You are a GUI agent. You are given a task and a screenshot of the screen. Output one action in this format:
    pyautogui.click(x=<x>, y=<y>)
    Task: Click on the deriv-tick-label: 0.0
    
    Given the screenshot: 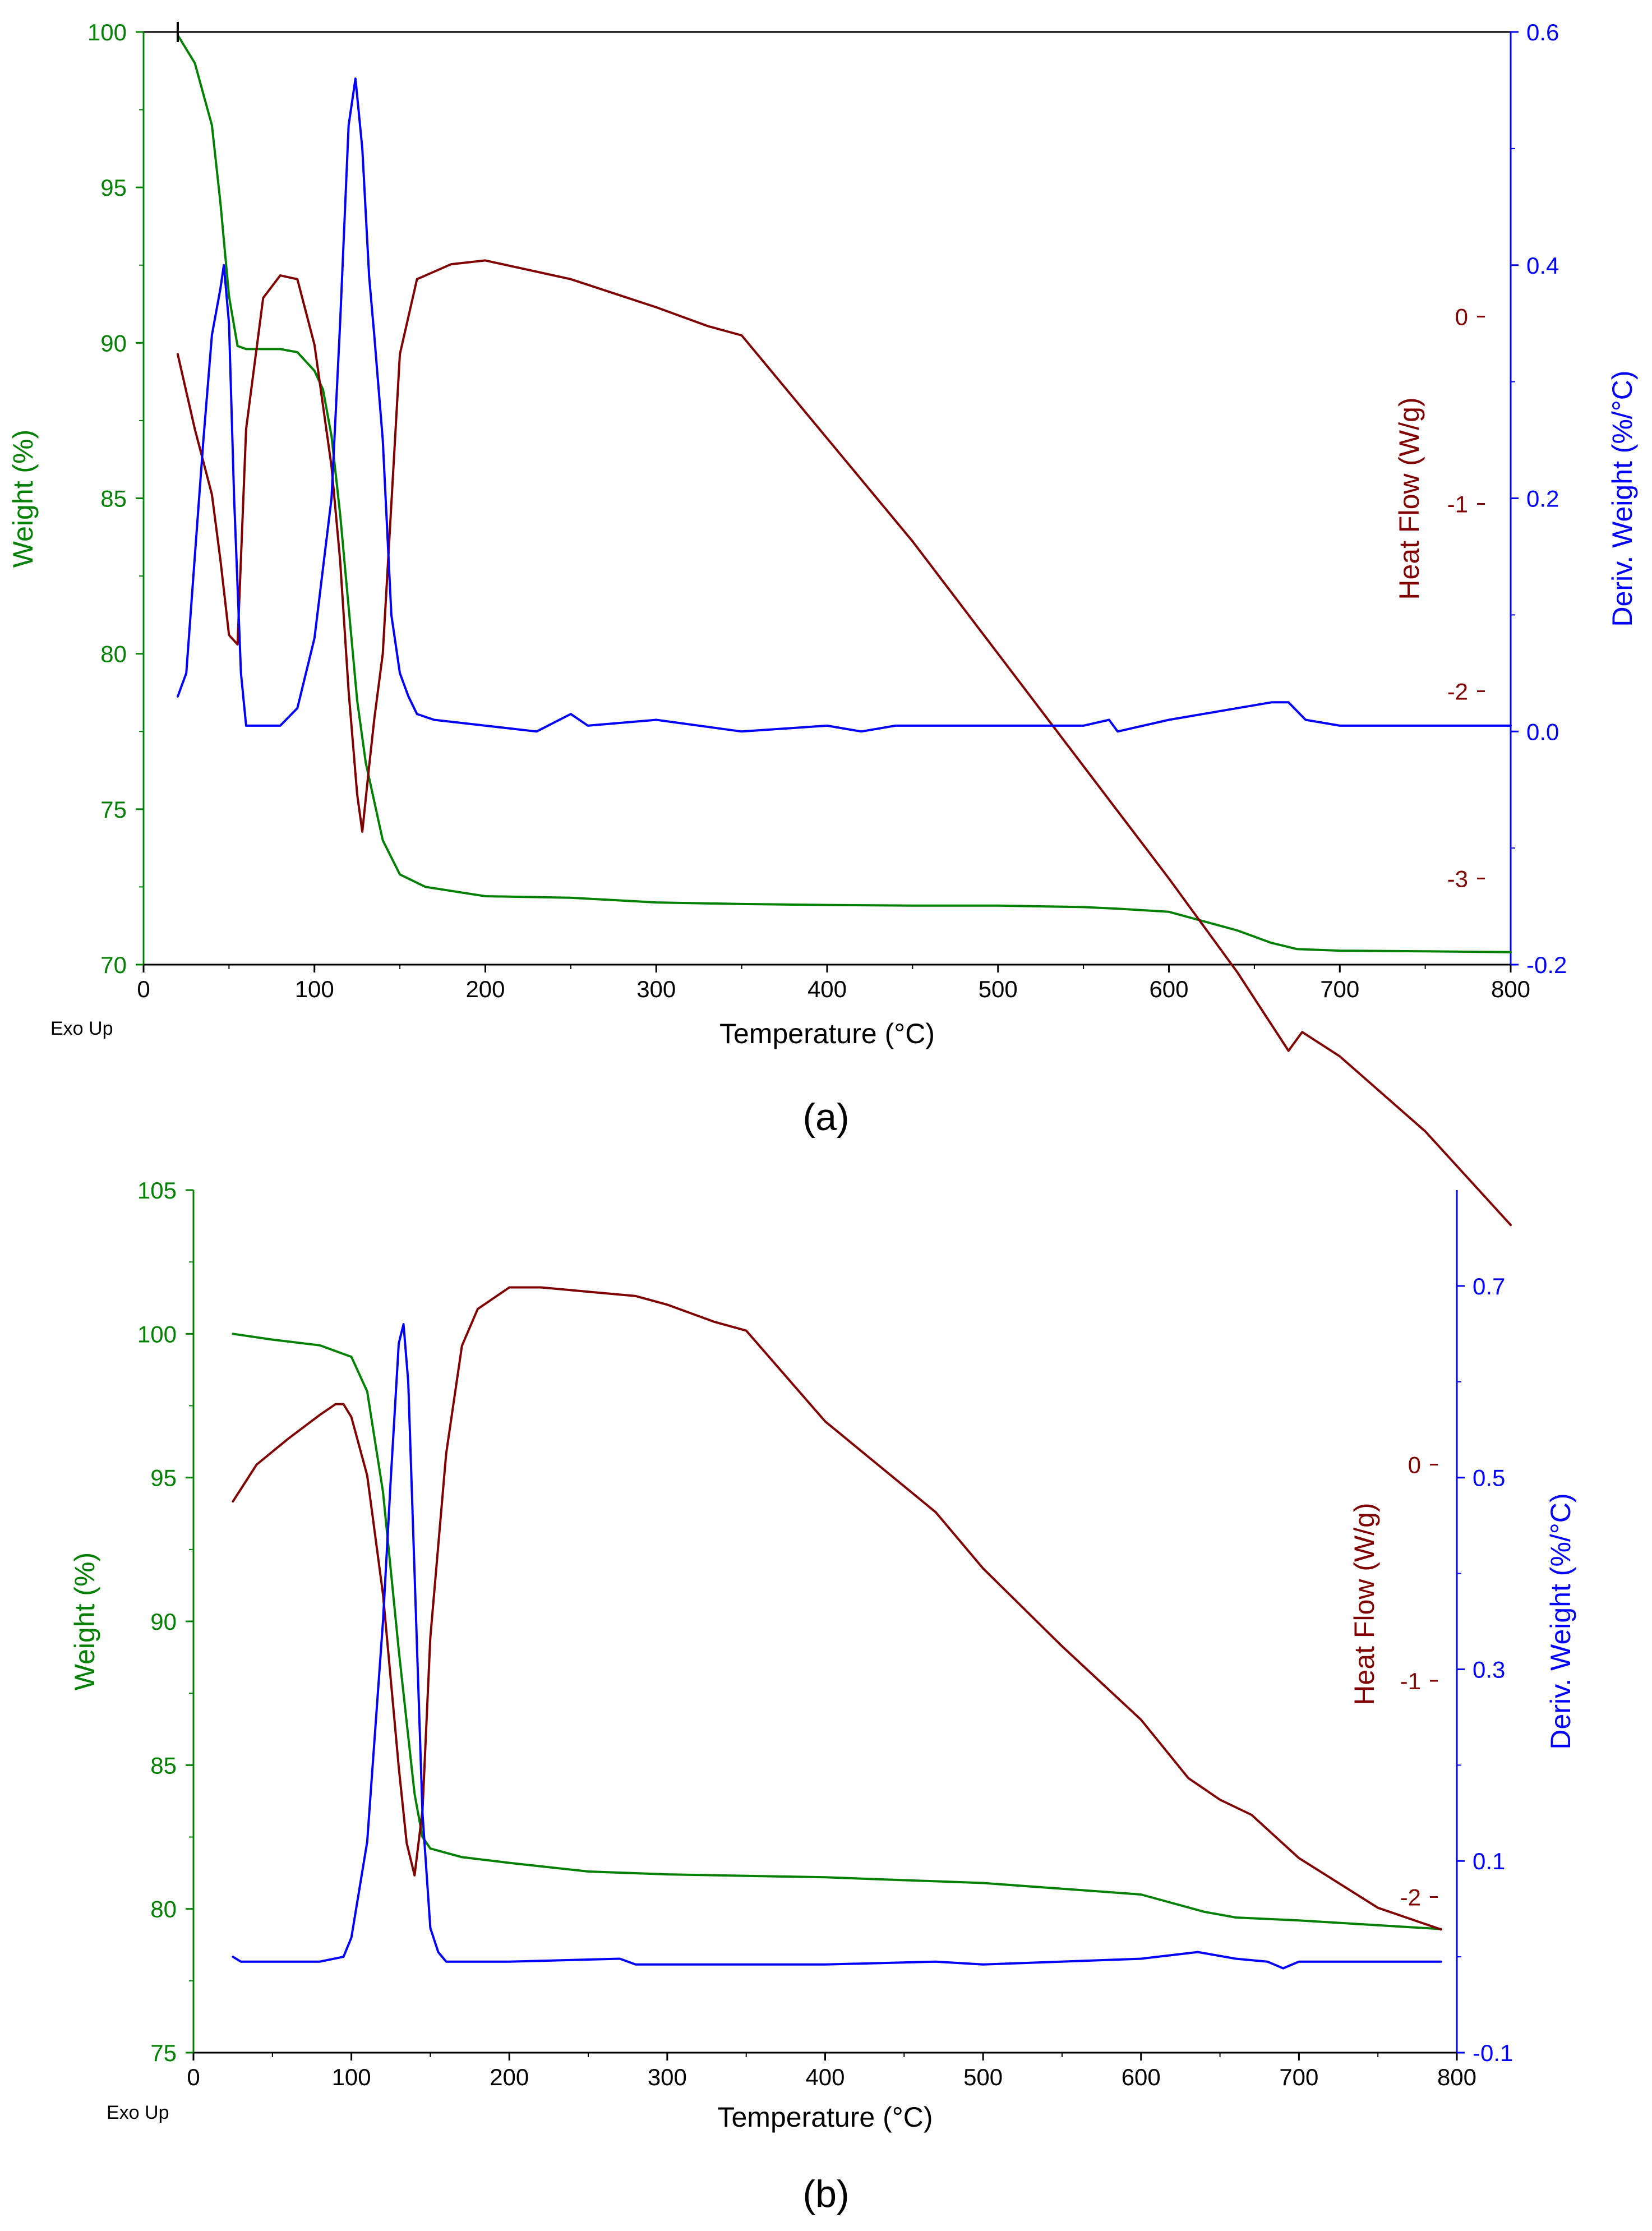 What is the action you would take?
    pyautogui.click(x=1542, y=731)
    